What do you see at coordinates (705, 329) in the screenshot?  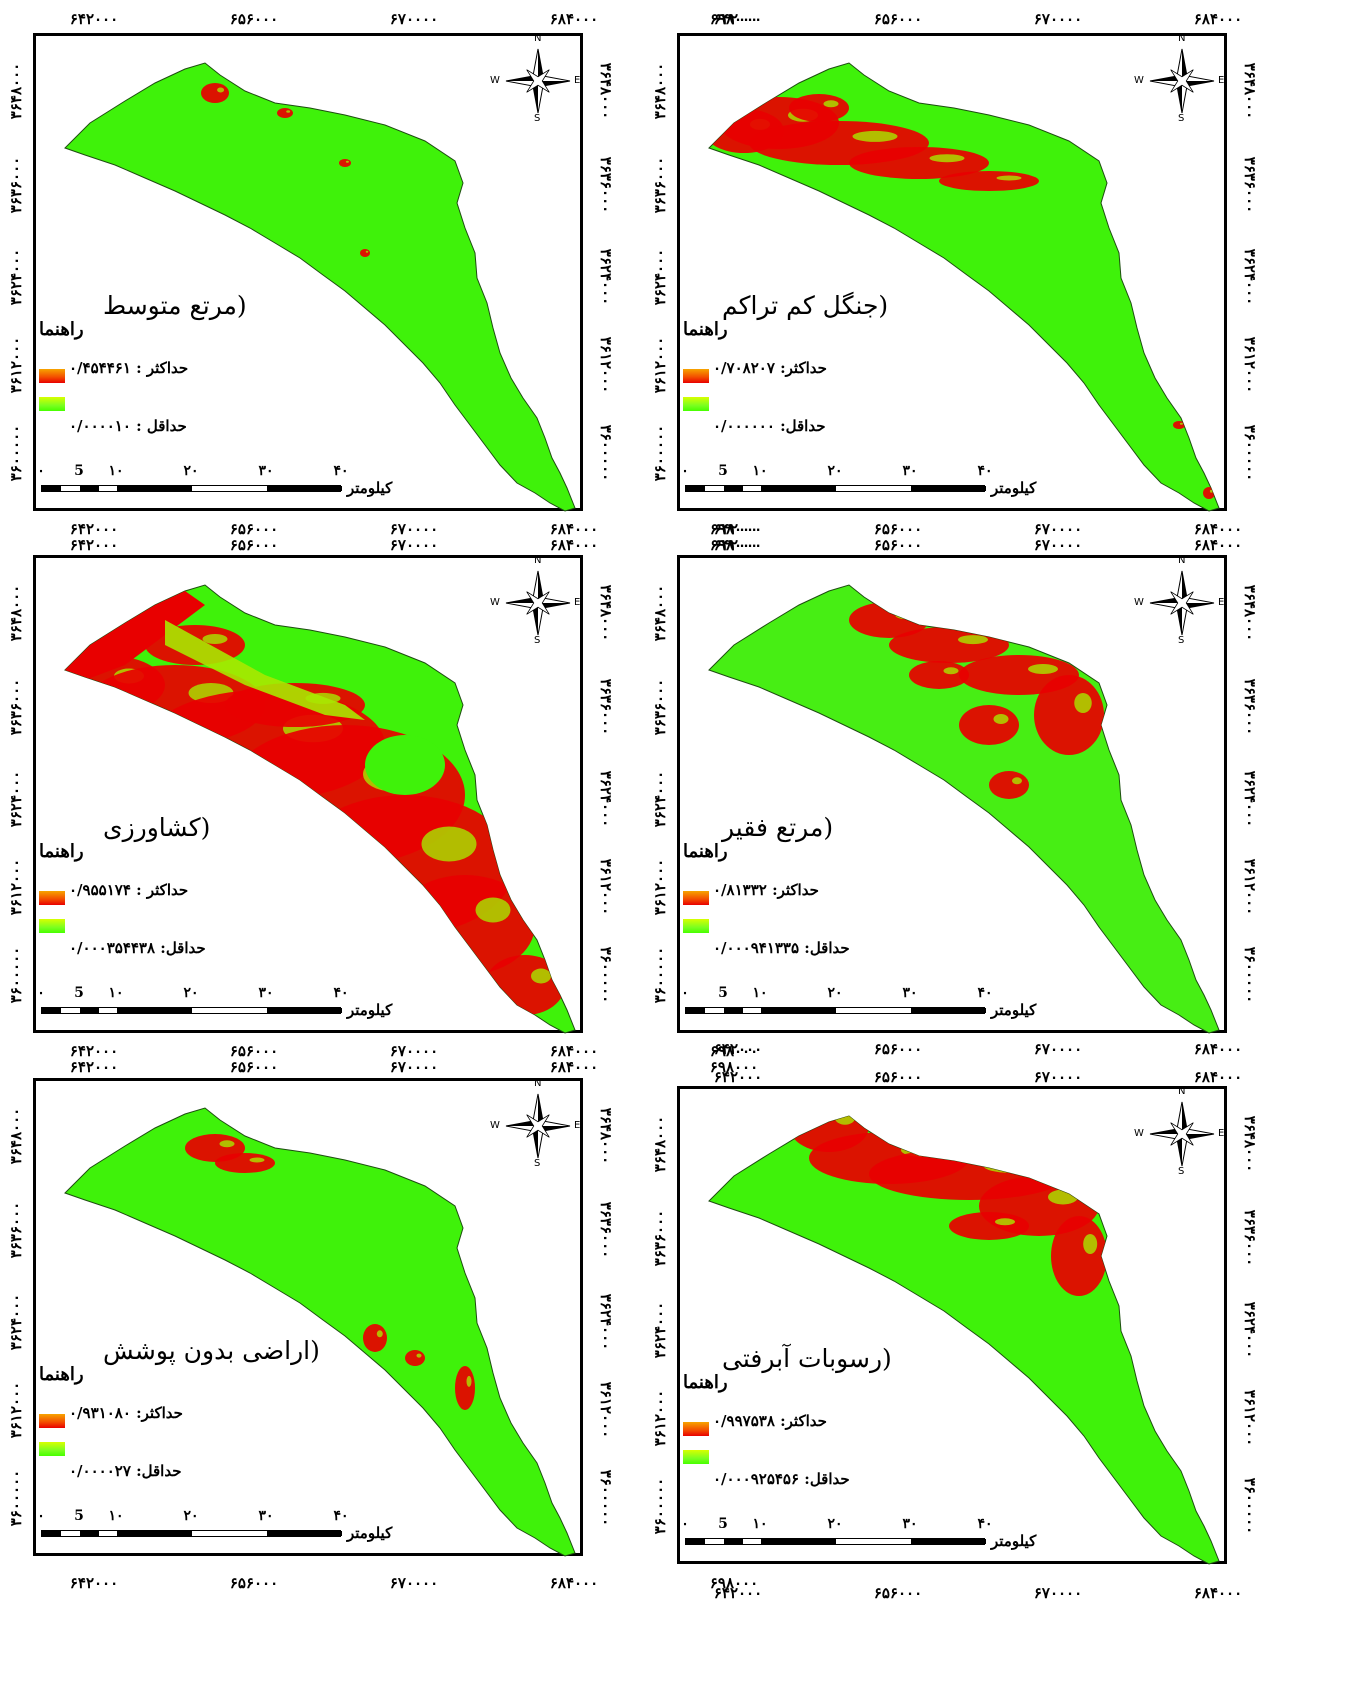 I see `legend-title: راهنما` at bounding box center [705, 329].